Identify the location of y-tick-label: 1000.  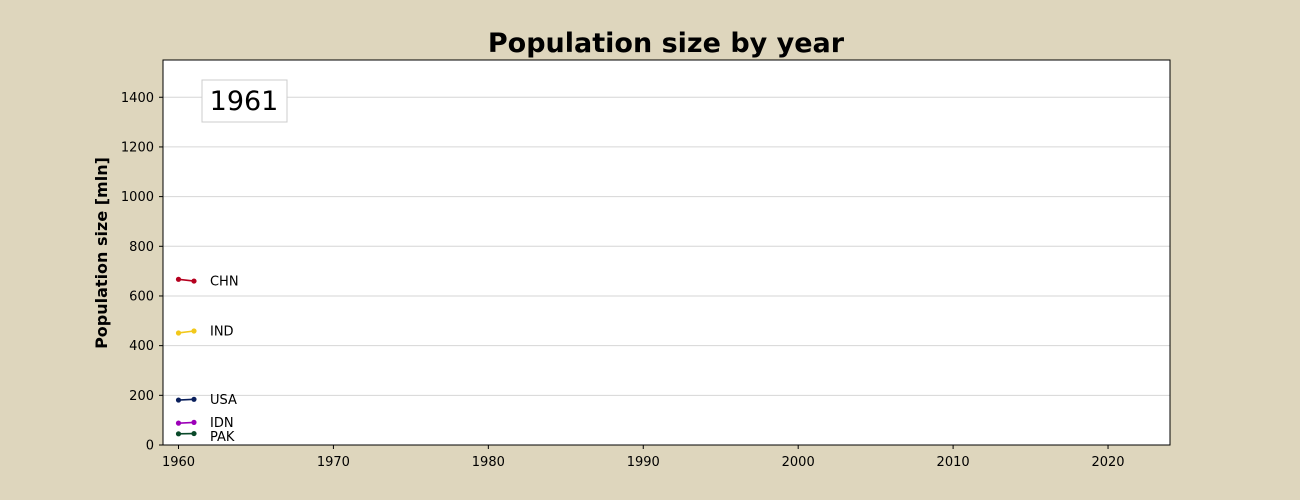
(137, 197).